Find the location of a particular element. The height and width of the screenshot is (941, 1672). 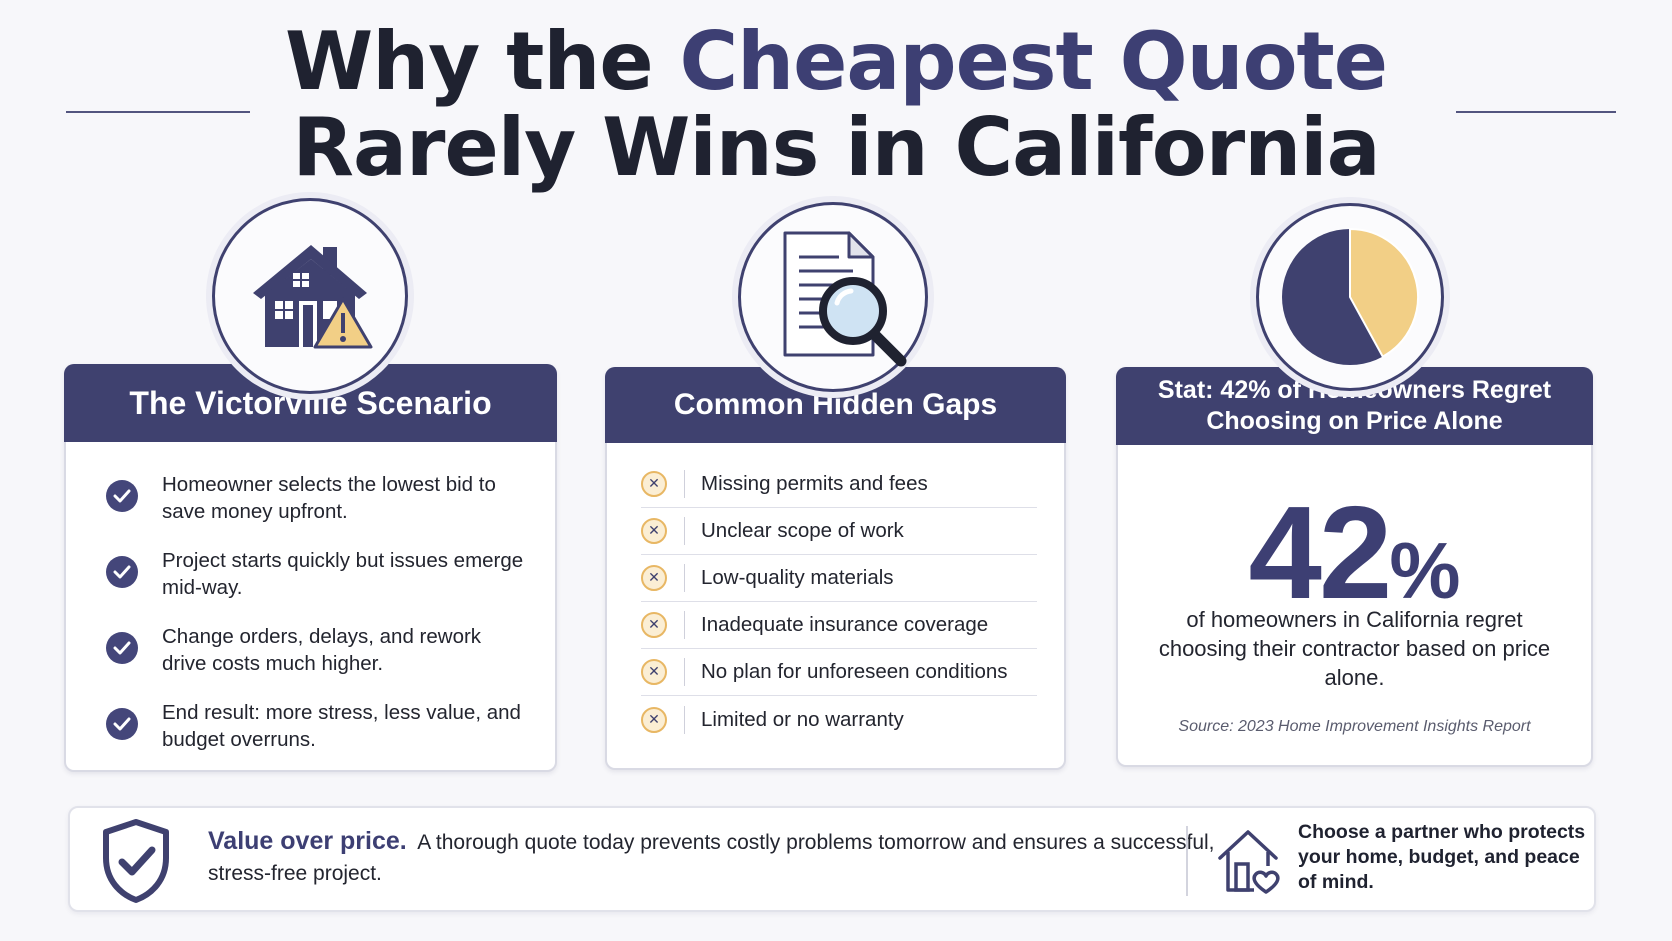

list-item: ✕ No plan for unforeseen conditions is located at coordinates (839, 672).